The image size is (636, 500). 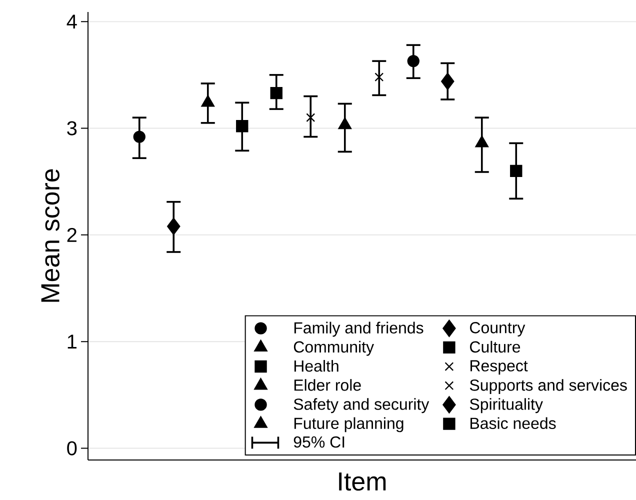 What do you see at coordinates (72, 341) in the screenshot?
I see `y-tick-label: 1` at bounding box center [72, 341].